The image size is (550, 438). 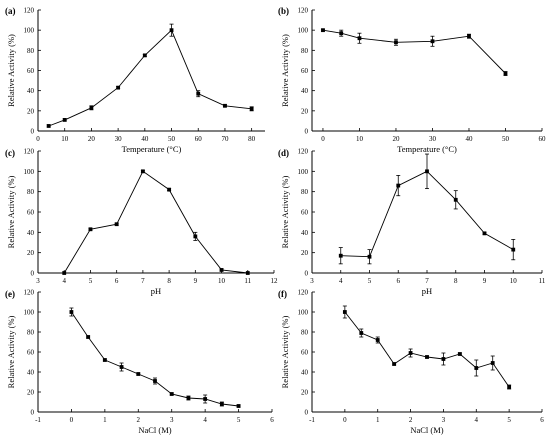 I want to click on x-tick-label: 8, so click(x=169, y=281).